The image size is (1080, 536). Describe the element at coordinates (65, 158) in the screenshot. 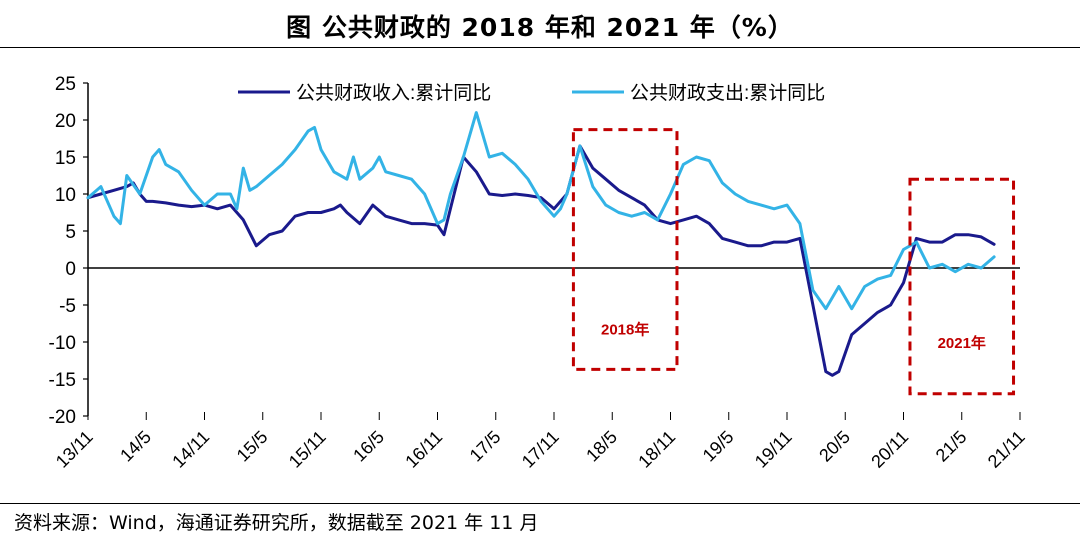

I see `y-tick-label: 15` at that location.